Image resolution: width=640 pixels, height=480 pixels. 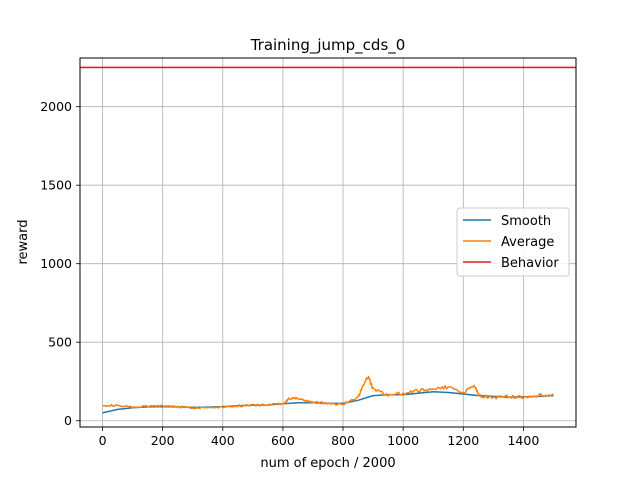 I want to click on legend-label-smooth: Smooth, so click(x=526, y=221).